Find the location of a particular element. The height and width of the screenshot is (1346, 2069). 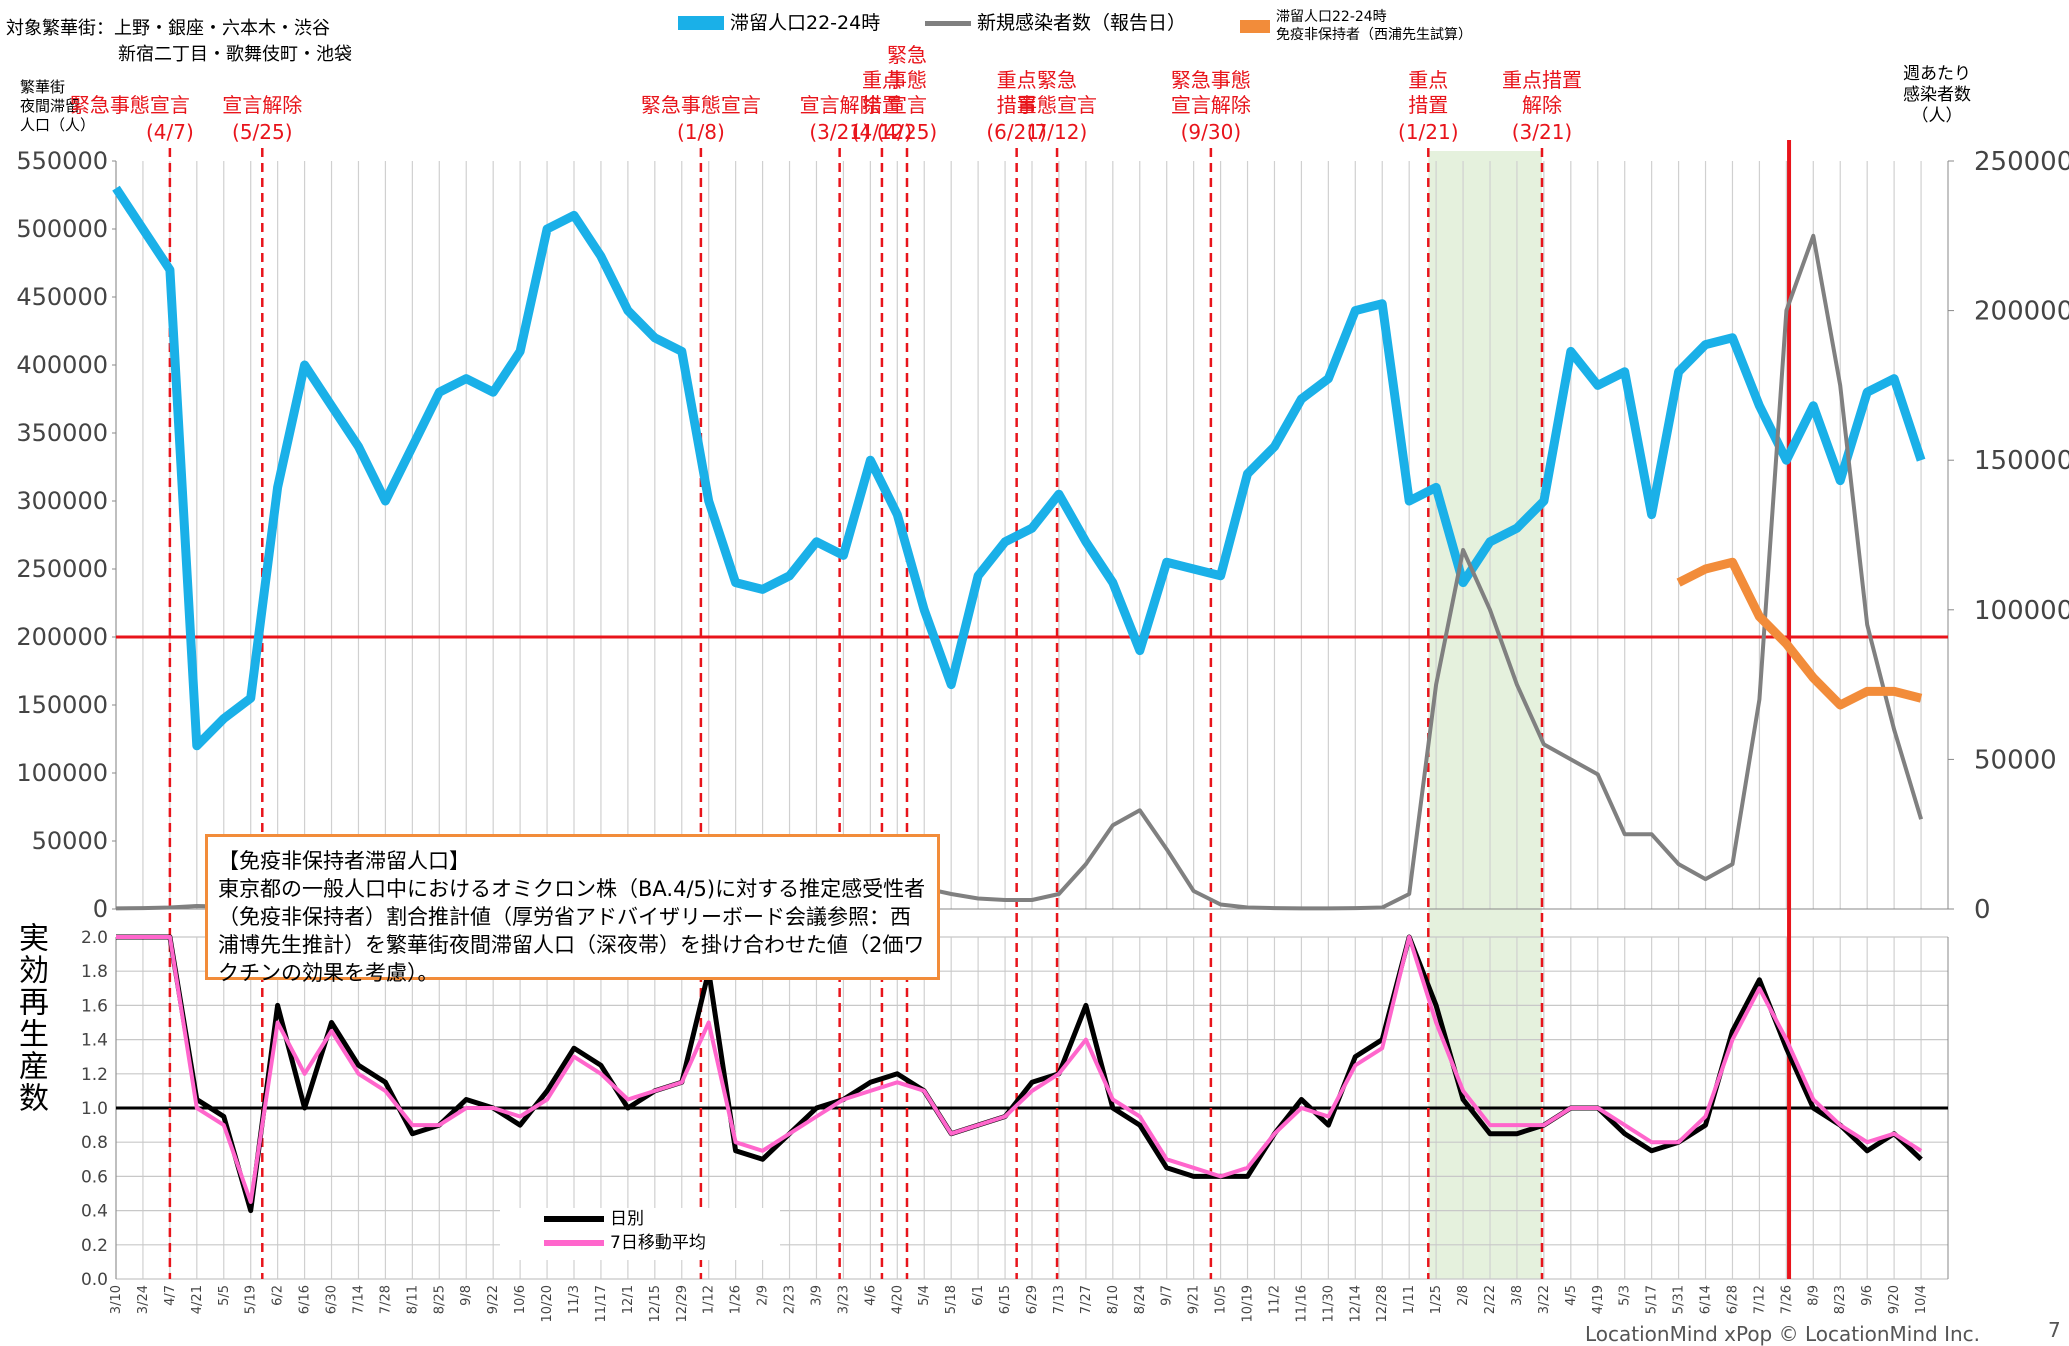

y2-tick-label: 250000 is located at coordinates (2021, 162).